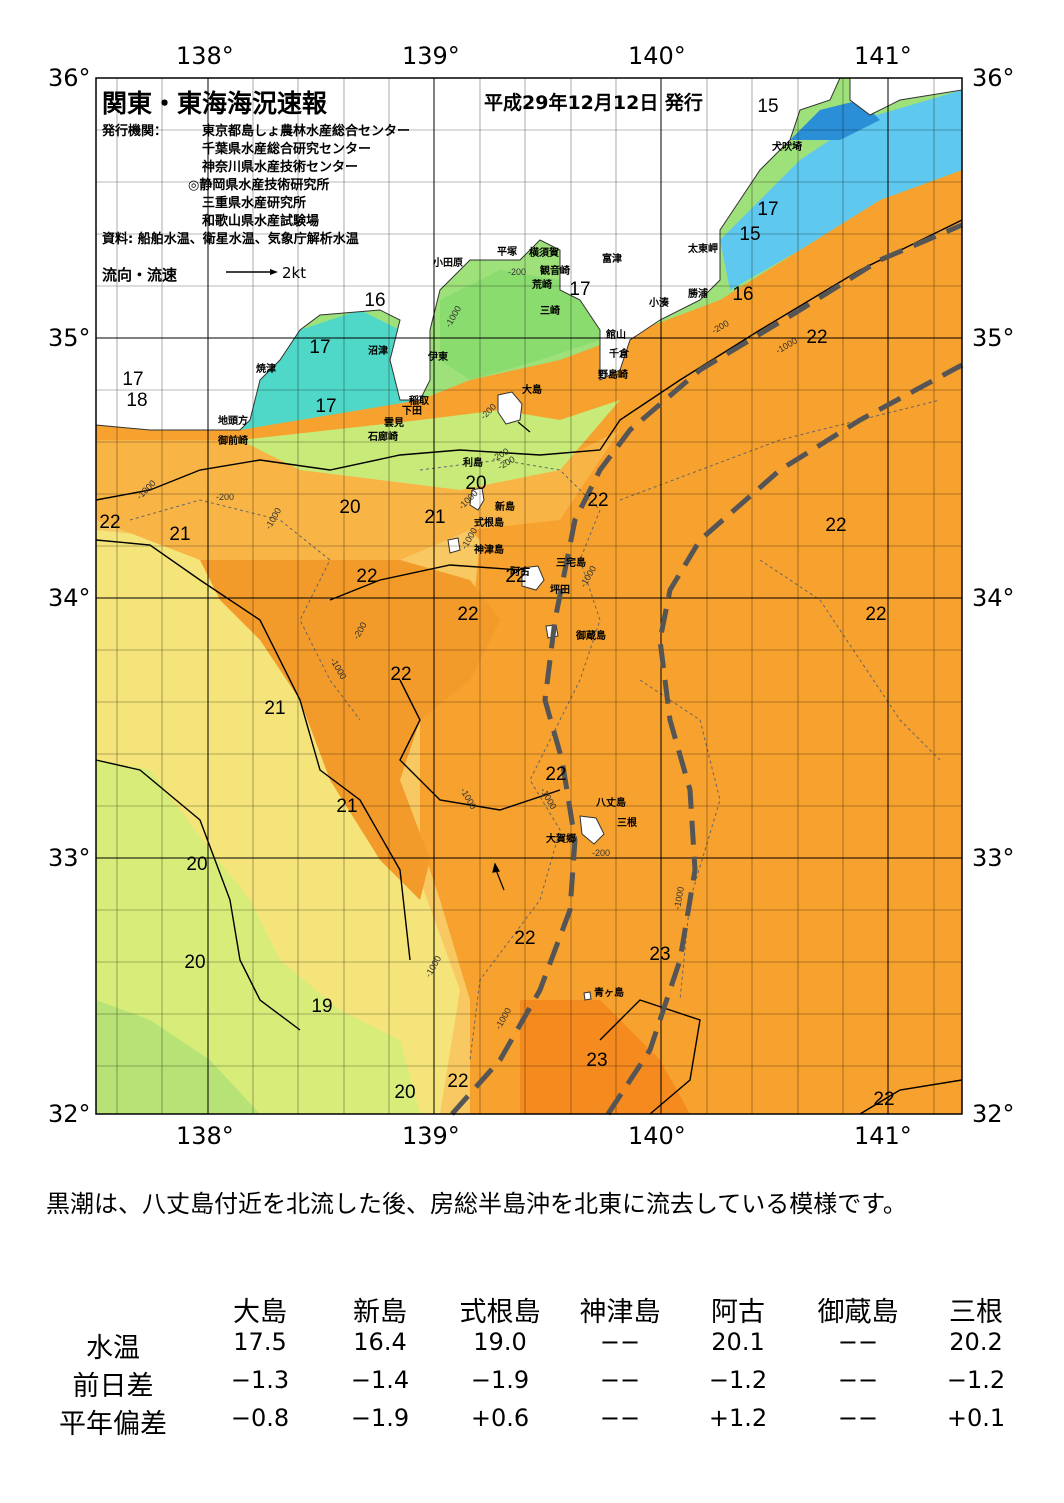 The image size is (1064, 1503). Describe the element at coordinates (657, 1136) in the screenshot. I see `lon-label-bottom: 140°` at that location.